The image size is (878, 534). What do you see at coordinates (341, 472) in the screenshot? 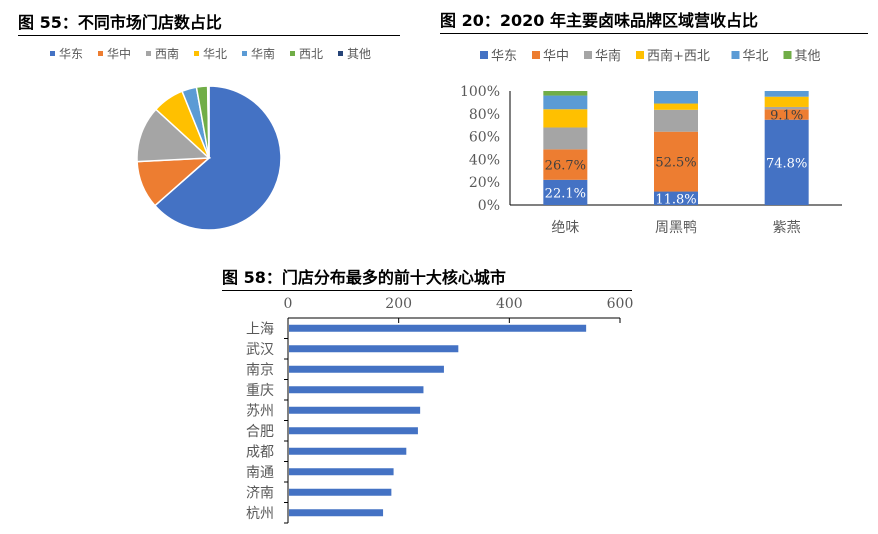
I see `bar-南通` at bounding box center [341, 472].